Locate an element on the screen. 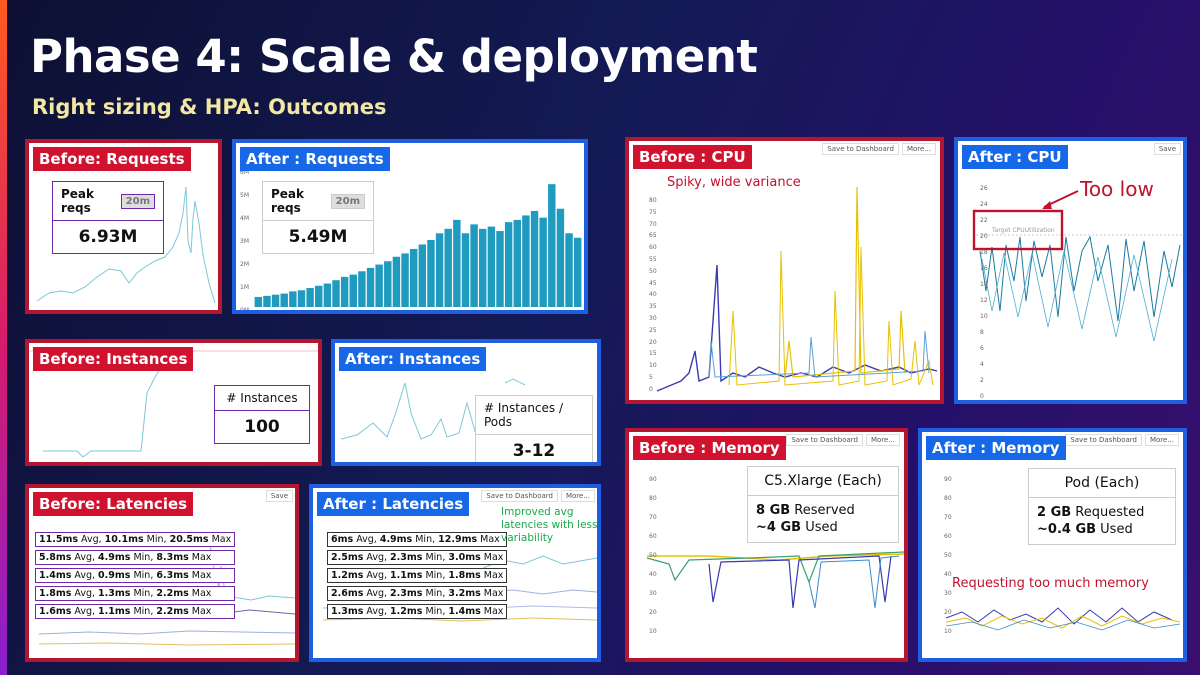 The image size is (1200, 675). after-memory-chart is located at coordinates (1063, 619).